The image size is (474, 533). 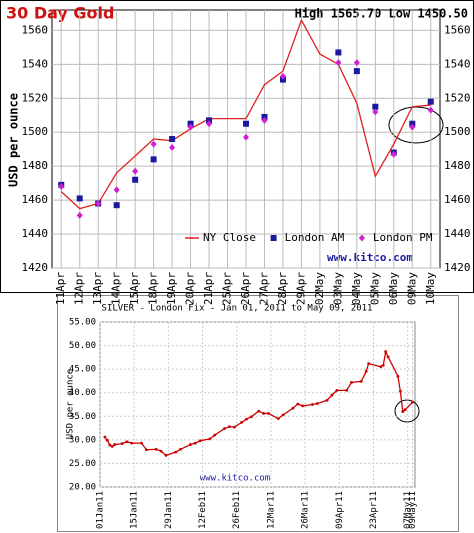 What do you see at coordinates (370, 257) in the screenshot?
I see `watermark: www.kitco.com` at bounding box center [370, 257].